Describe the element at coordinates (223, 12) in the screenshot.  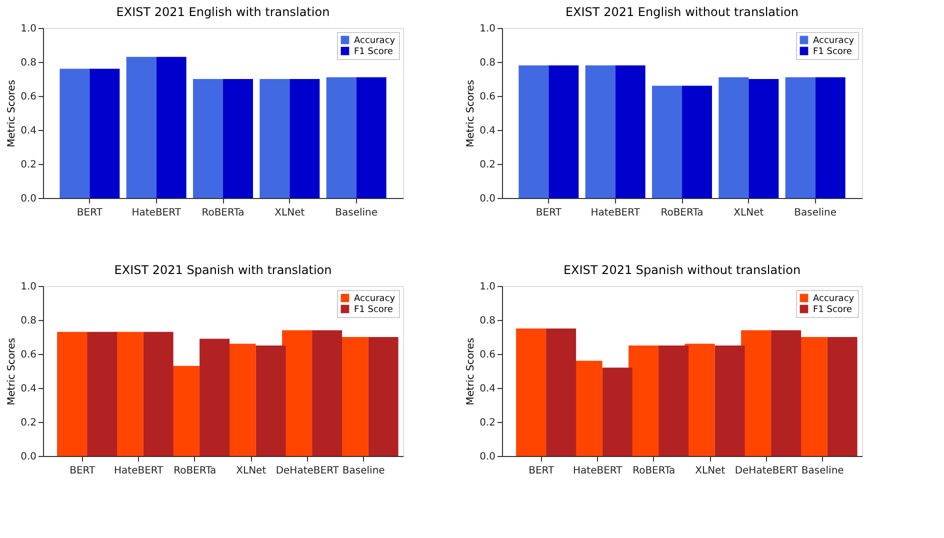
I see `chart-title: EXIST 2021 English with translation` at that location.